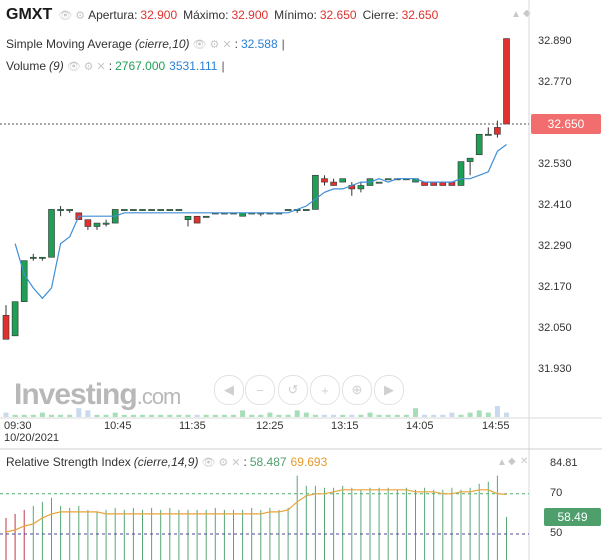 This screenshot has height=560, width=602. Describe the element at coordinates (389, 390) in the screenshot. I see `scroll-right-button: ▶` at that location.